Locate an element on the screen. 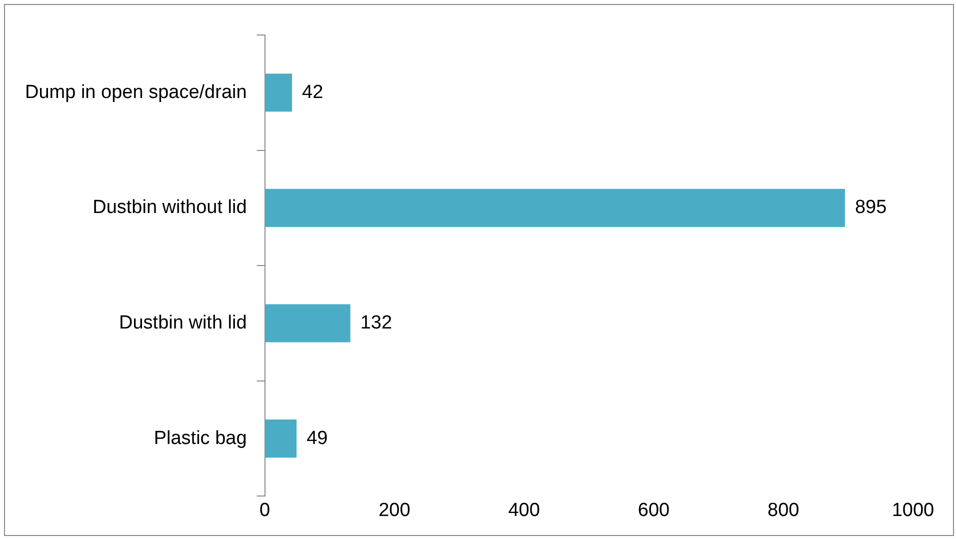 The height and width of the screenshot is (539, 956). y-tick-label: Plastic bag is located at coordinates (200, 438).